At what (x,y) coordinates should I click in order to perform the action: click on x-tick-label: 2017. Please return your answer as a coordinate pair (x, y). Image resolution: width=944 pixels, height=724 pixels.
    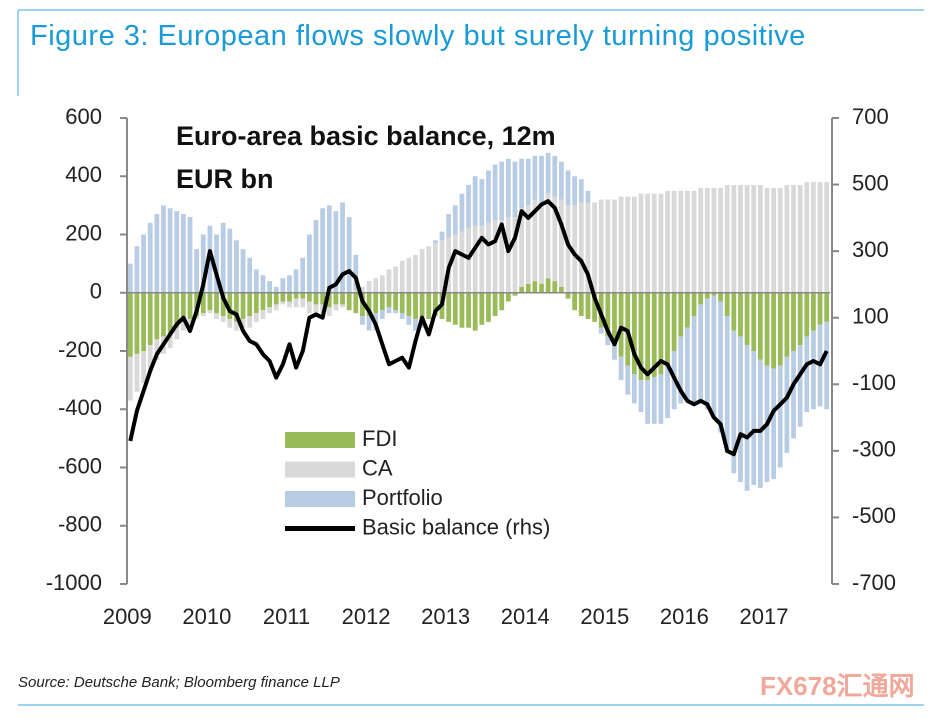
    Looking at the image, I should click on (764, 616).